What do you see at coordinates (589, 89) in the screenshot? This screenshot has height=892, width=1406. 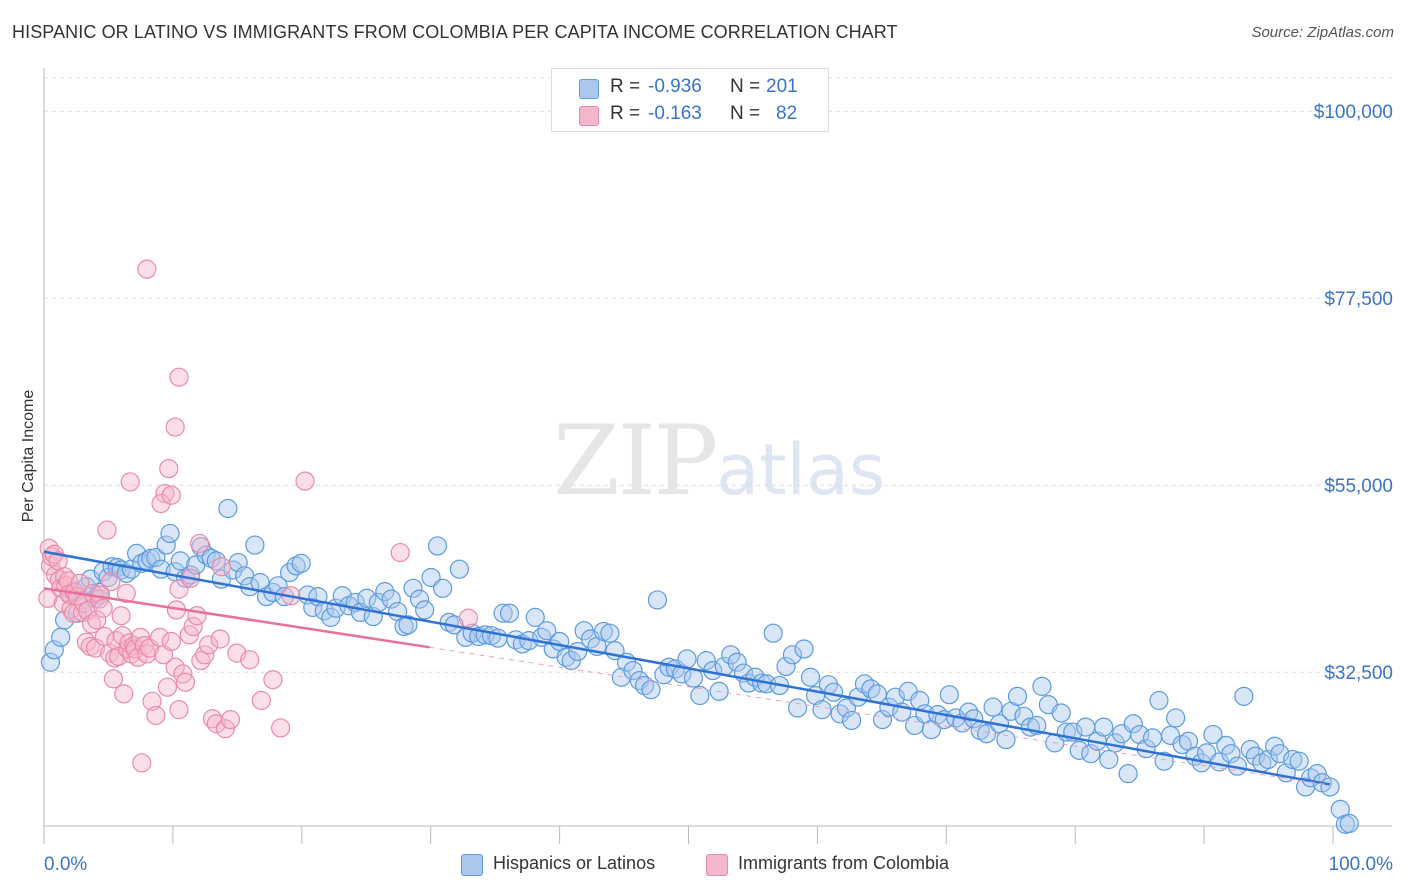 I see `legend-swatch-hispanic` at bounding box center [589, 89].